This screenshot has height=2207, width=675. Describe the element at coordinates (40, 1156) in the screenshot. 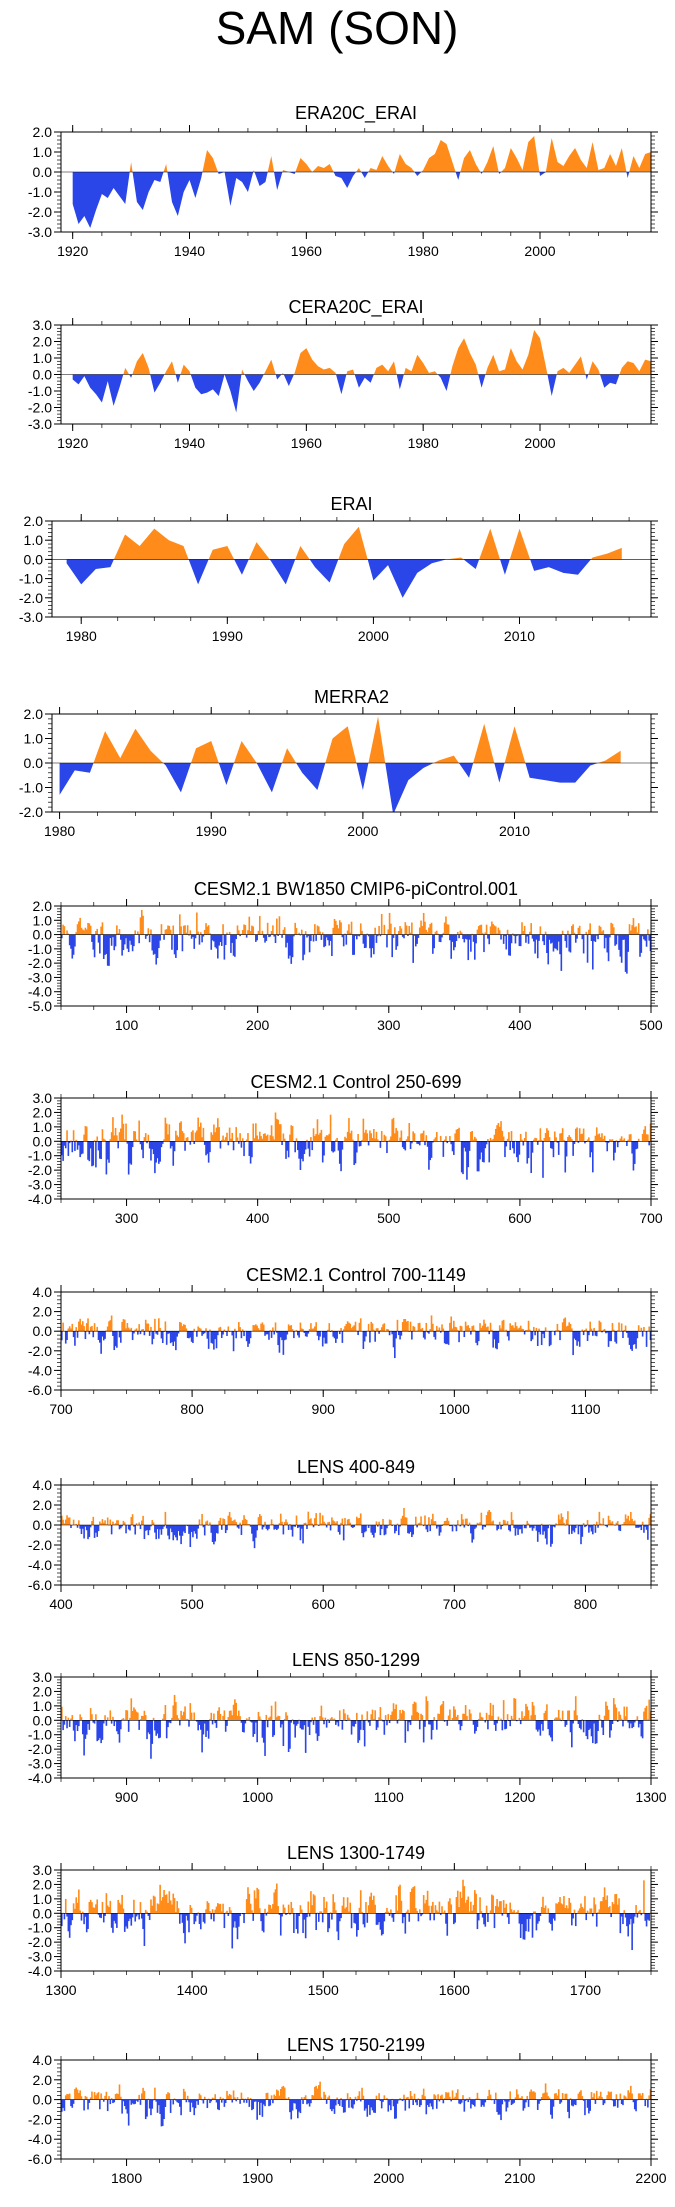

I see `y-tick-label: -1.0` at that location.